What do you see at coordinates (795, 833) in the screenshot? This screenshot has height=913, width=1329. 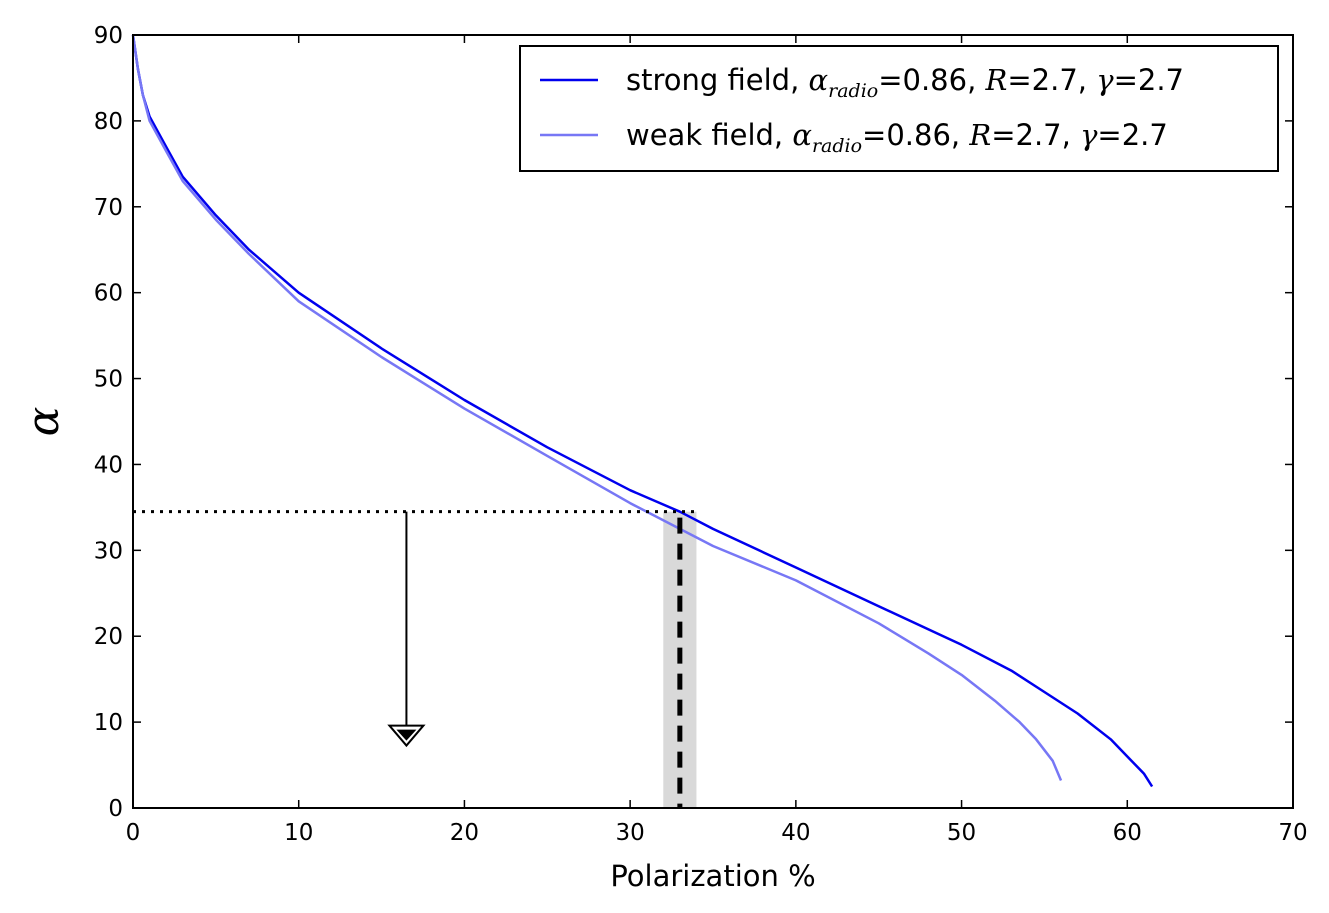 I see `x-tick-label: 40` at bounding box center [795, 833].